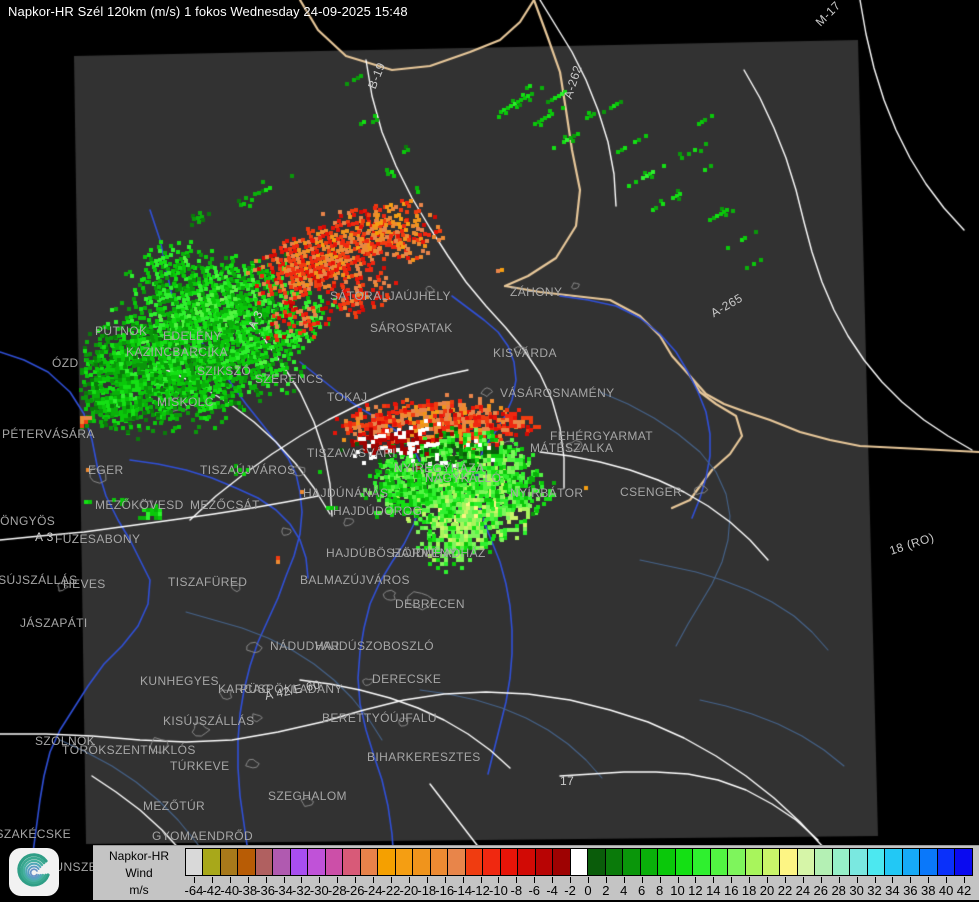 The height and width of the screenshot is (902, 979). What do you see at coordinates (731, 890) in the screenshot?
I see `legend-tick-label: 16` at bounding box center [731, 890].